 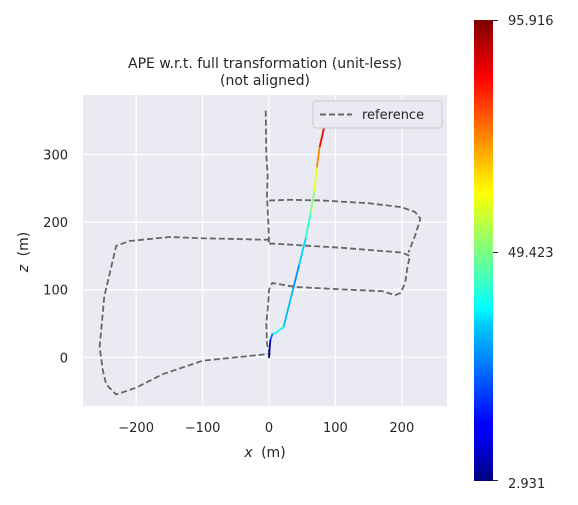 What do you see at coordinates (136, 428) in the screenshot?
I see `x-tick-label: −200` at bounding box center [136, 428].